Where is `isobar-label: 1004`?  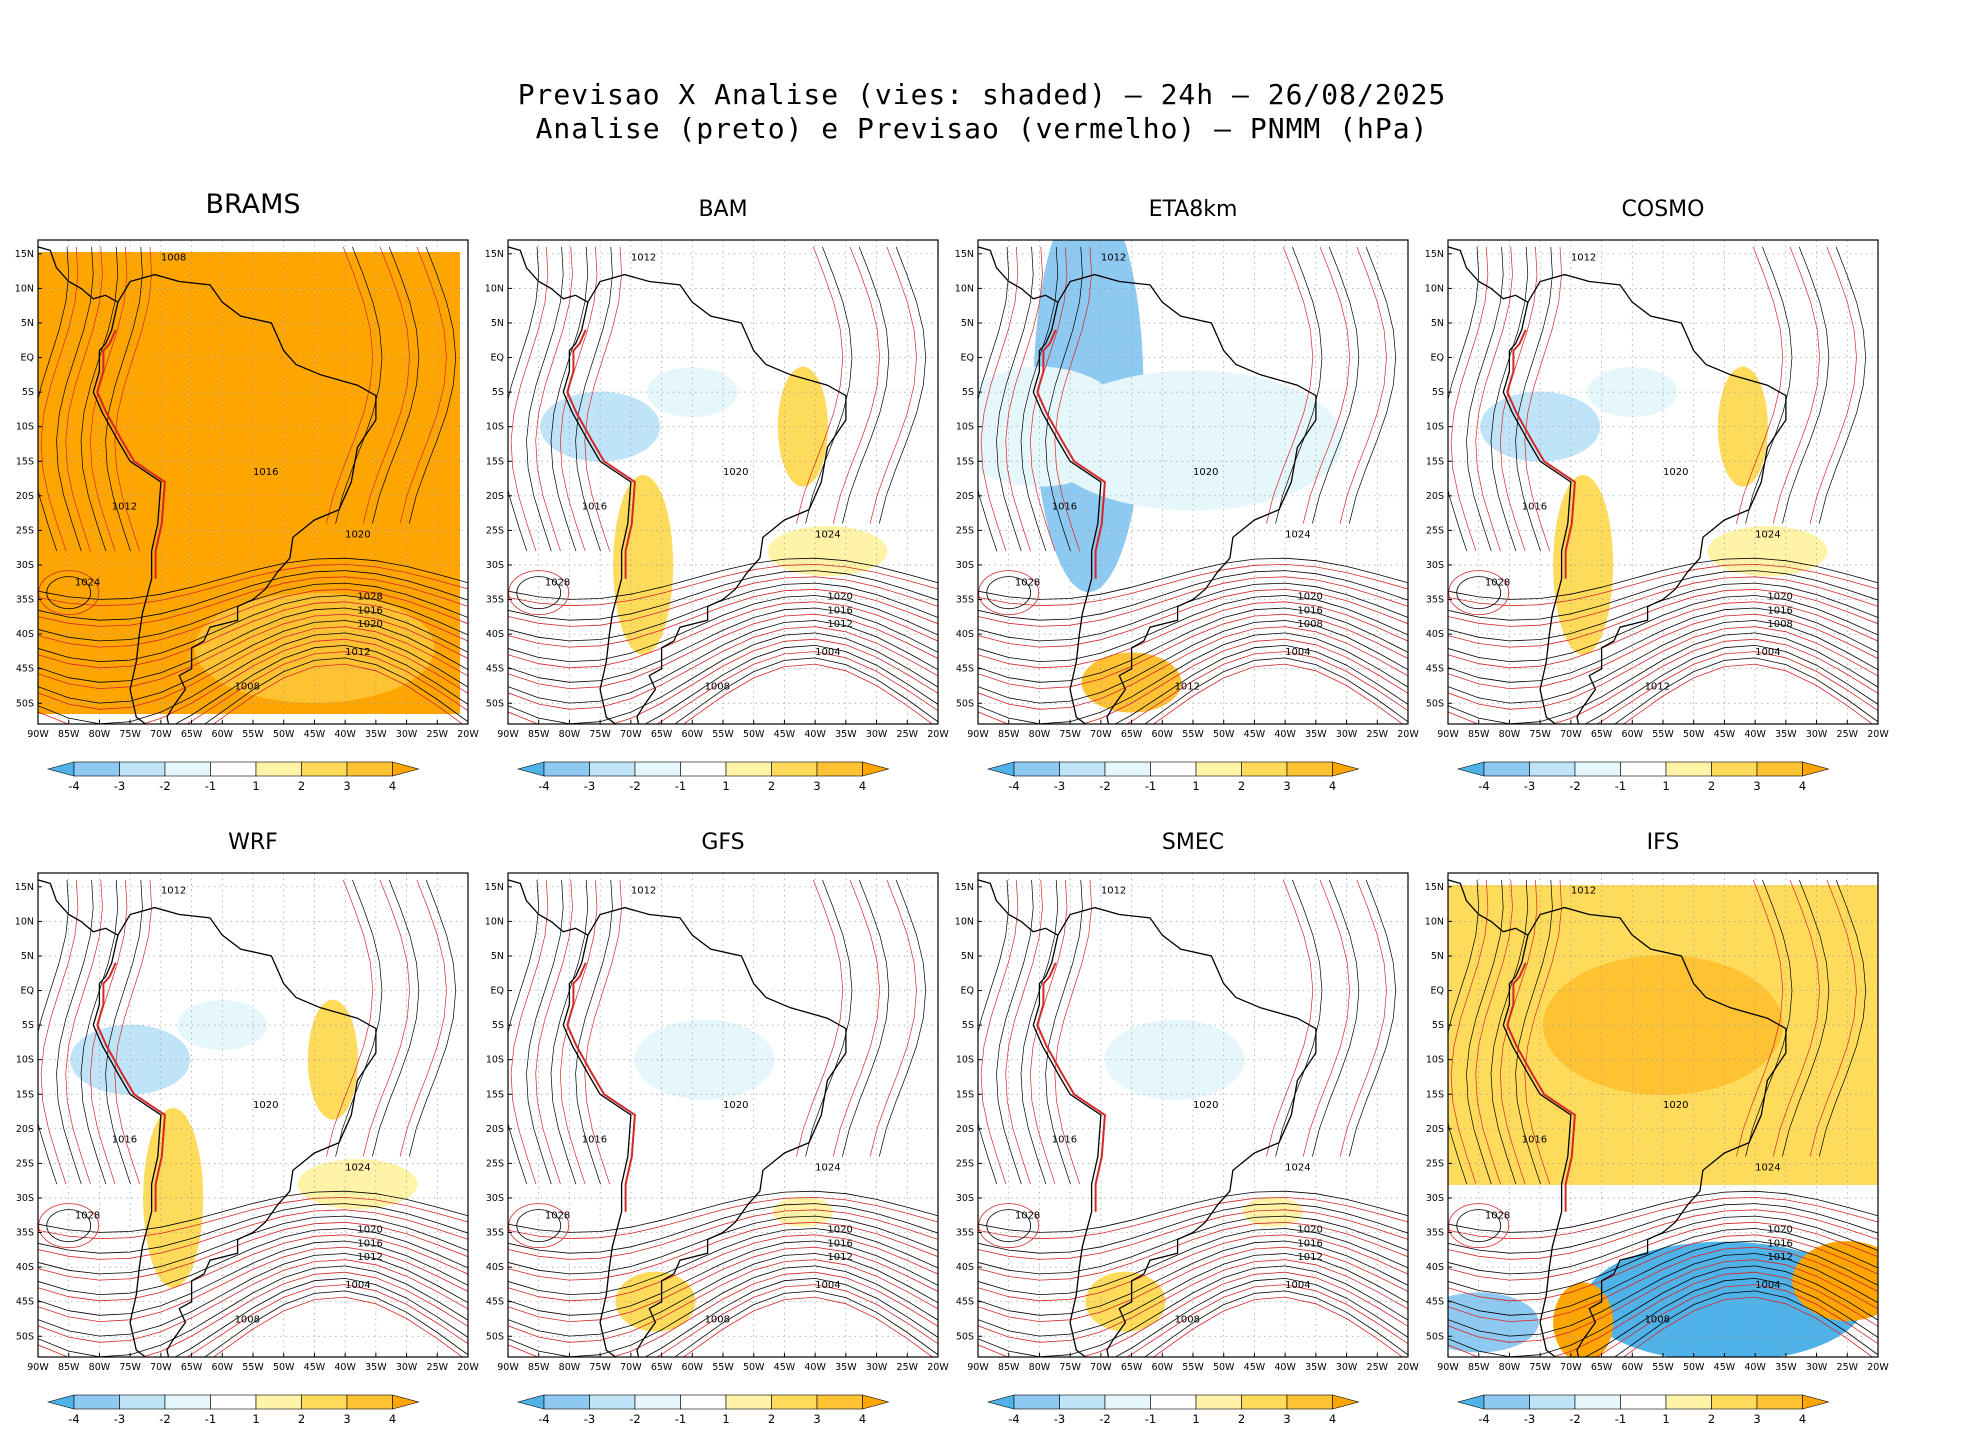 isobar-label: 1004 is located at coordinates (827, 1285).